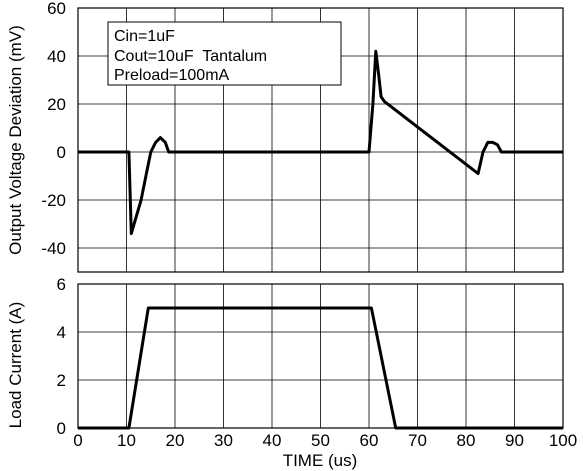 The height and width of the screenshot is (471, 583). I want to click on annotation-box, so click(224, 53).